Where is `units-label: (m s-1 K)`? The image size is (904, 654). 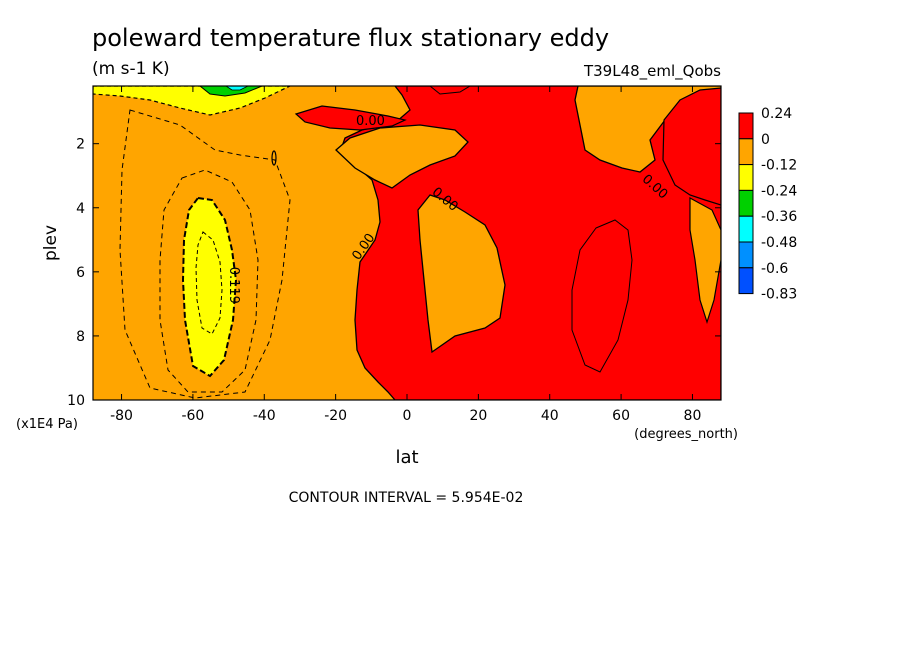
units-label: (m s-1 K) is located at coordinates (131, 69).